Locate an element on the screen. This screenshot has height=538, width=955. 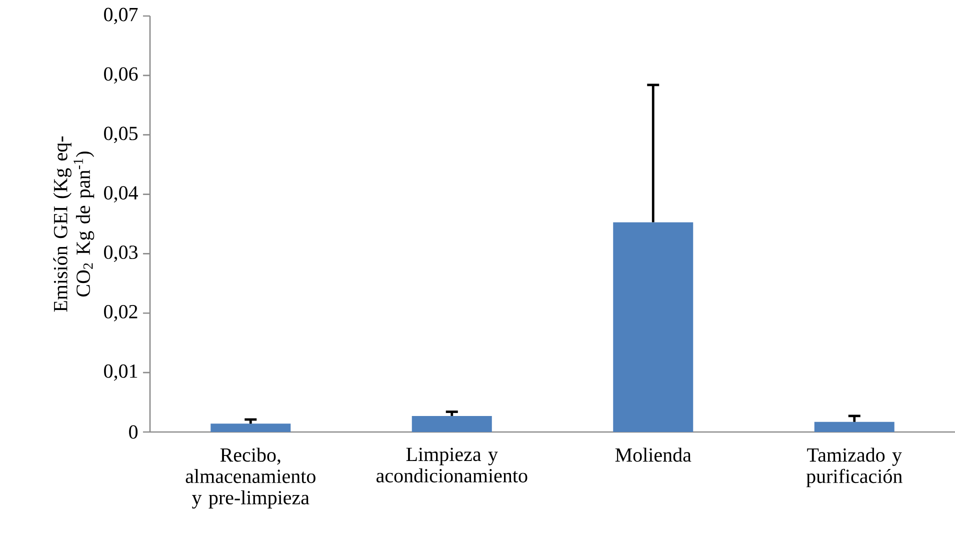
y-tick-label: 0 is located at coordinates (133, 432).